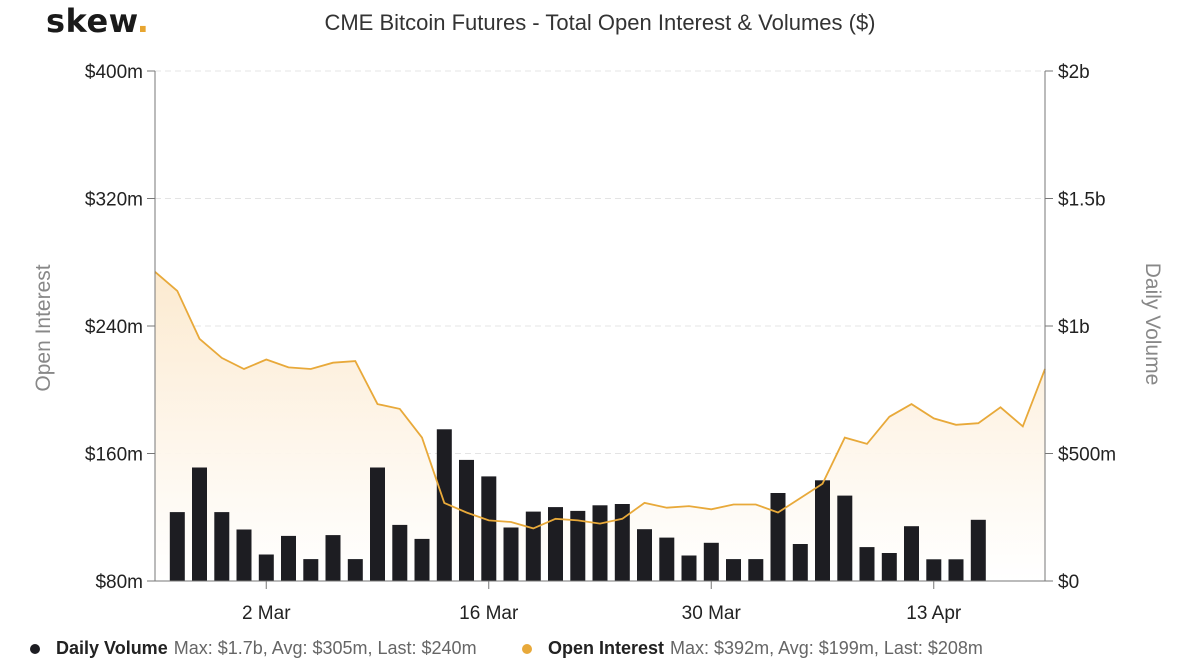  What do you see at coordinates (934, 613) in the screenshot?
I see `x-axis-tick-label: 13 Apr` at bounding box center [934, 613].